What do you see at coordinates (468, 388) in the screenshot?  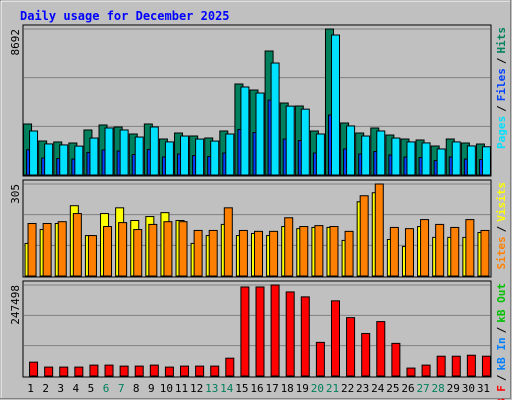 I see `x-tick-label: 30` at bounding box center [468, 388].